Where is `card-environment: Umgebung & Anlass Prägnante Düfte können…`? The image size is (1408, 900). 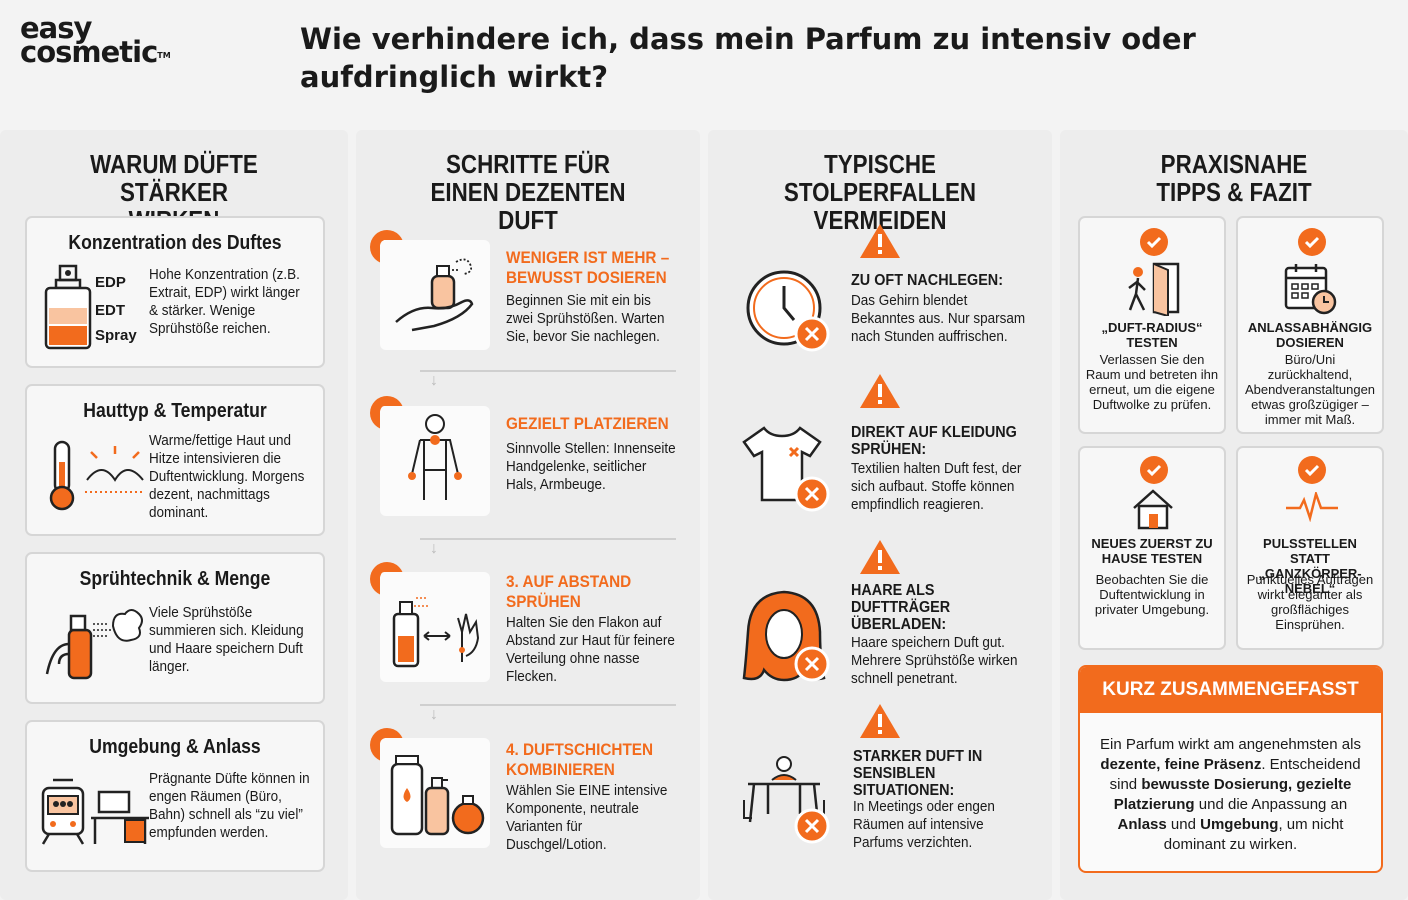
card-environment: Umgebung & Anlass Prägnante Düfte können… is located at coordinates (175, 796).